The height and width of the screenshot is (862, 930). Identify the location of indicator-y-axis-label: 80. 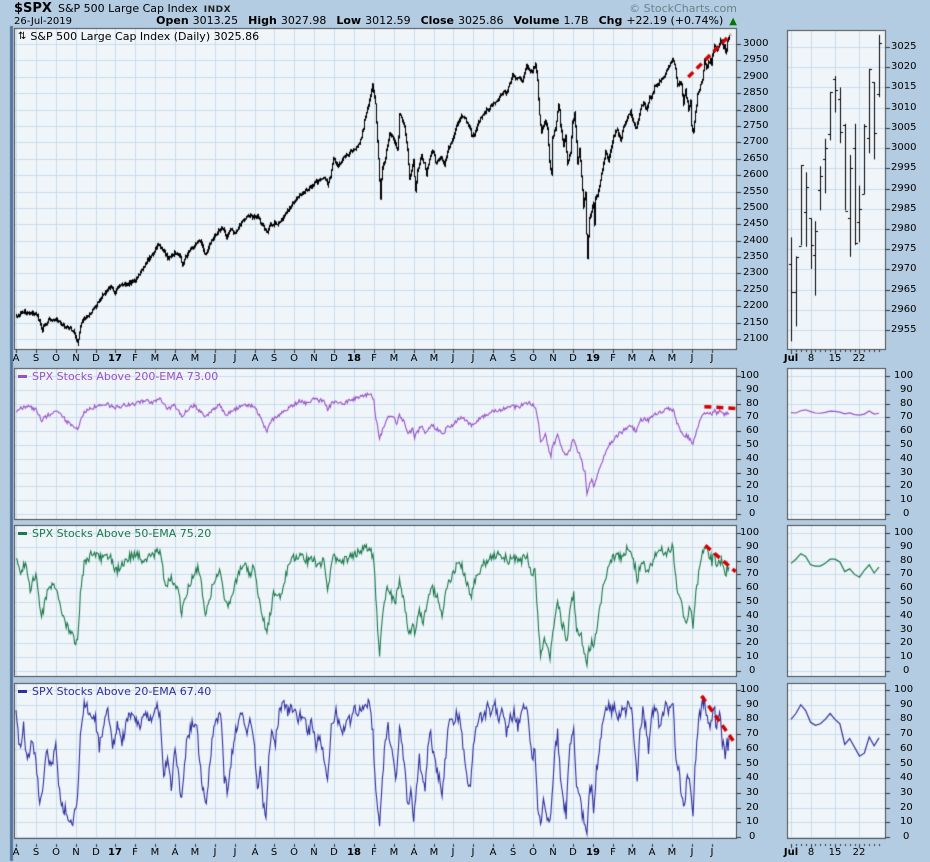
(752, 403).